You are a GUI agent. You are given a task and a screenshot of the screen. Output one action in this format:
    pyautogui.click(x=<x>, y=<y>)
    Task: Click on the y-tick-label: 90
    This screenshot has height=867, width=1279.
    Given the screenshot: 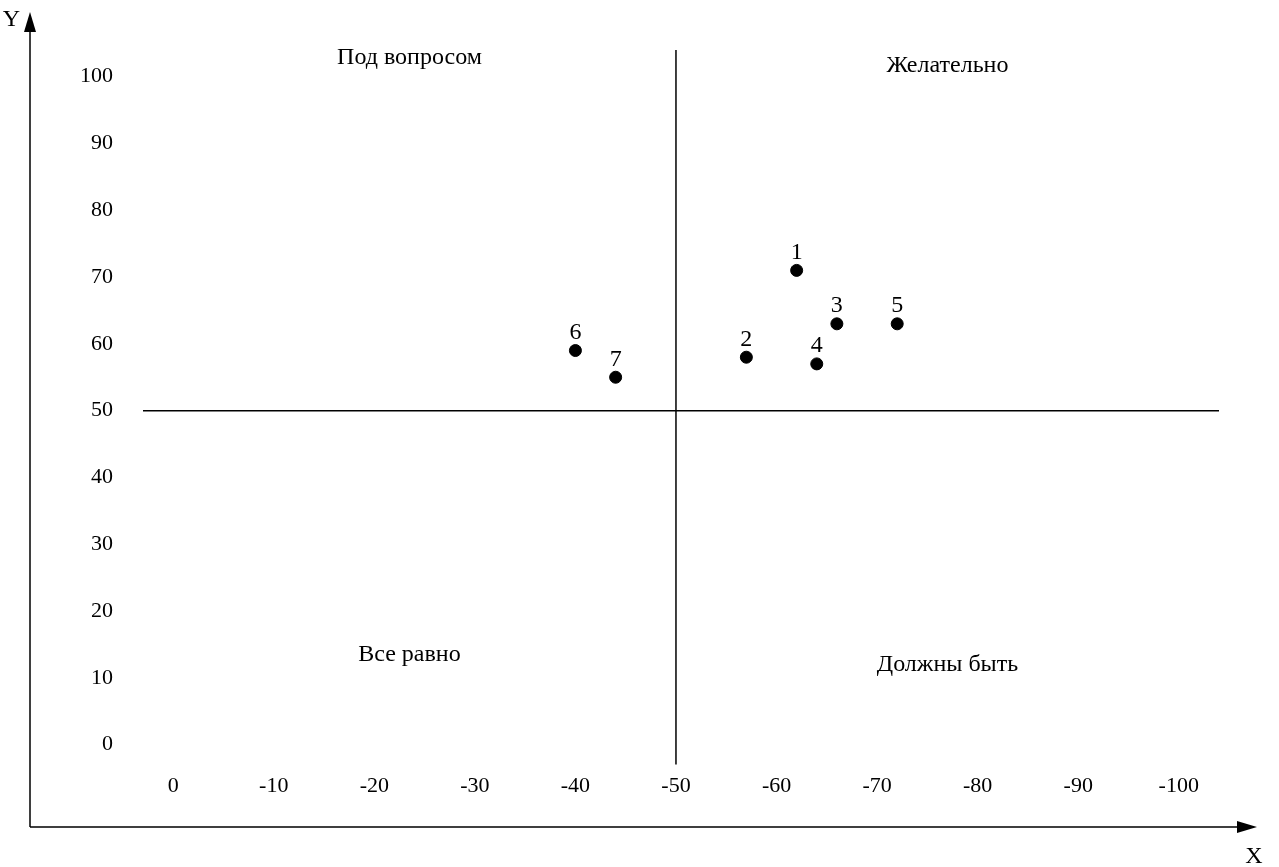 What is the action you would take?
    pyautogui.click(x=102, y=142)
    